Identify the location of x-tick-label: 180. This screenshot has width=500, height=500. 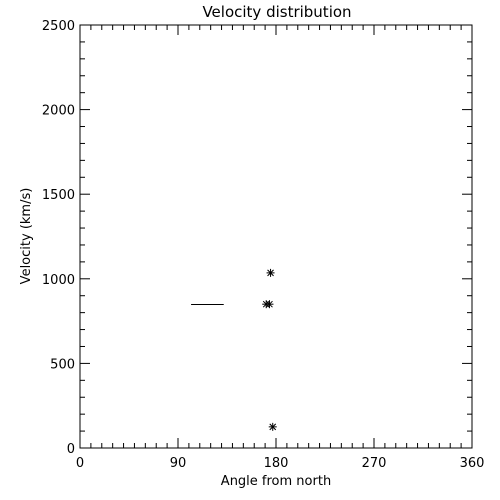
(276, 463).